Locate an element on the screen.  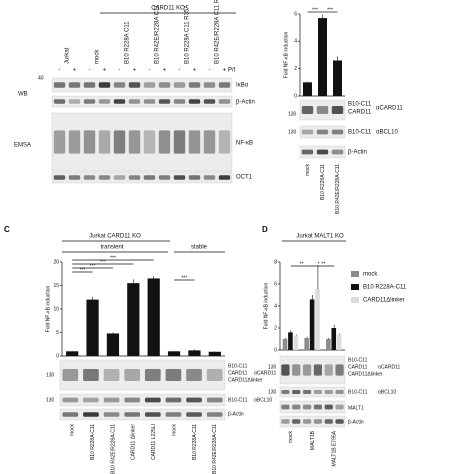
marker: 40 is located at coordinates (41, 78).